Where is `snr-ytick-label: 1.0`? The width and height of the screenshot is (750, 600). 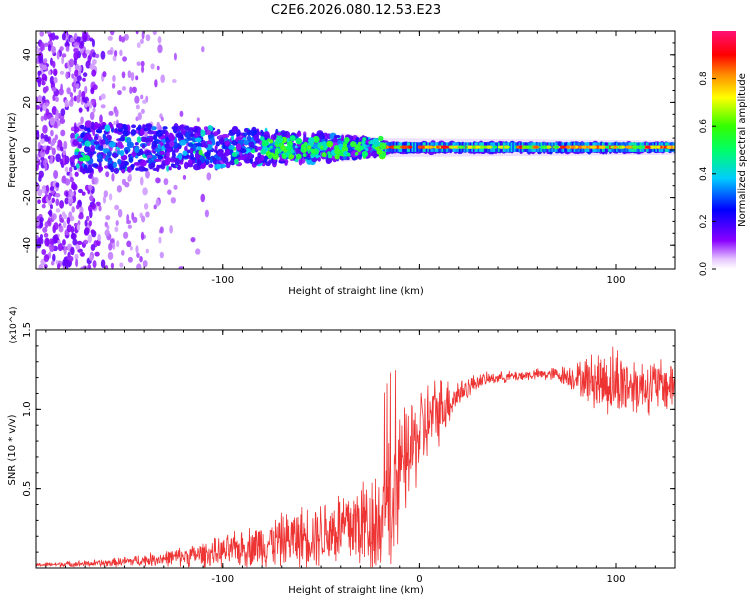
snr-ytick-label: 1.0 is located at coordinates (27, 409).